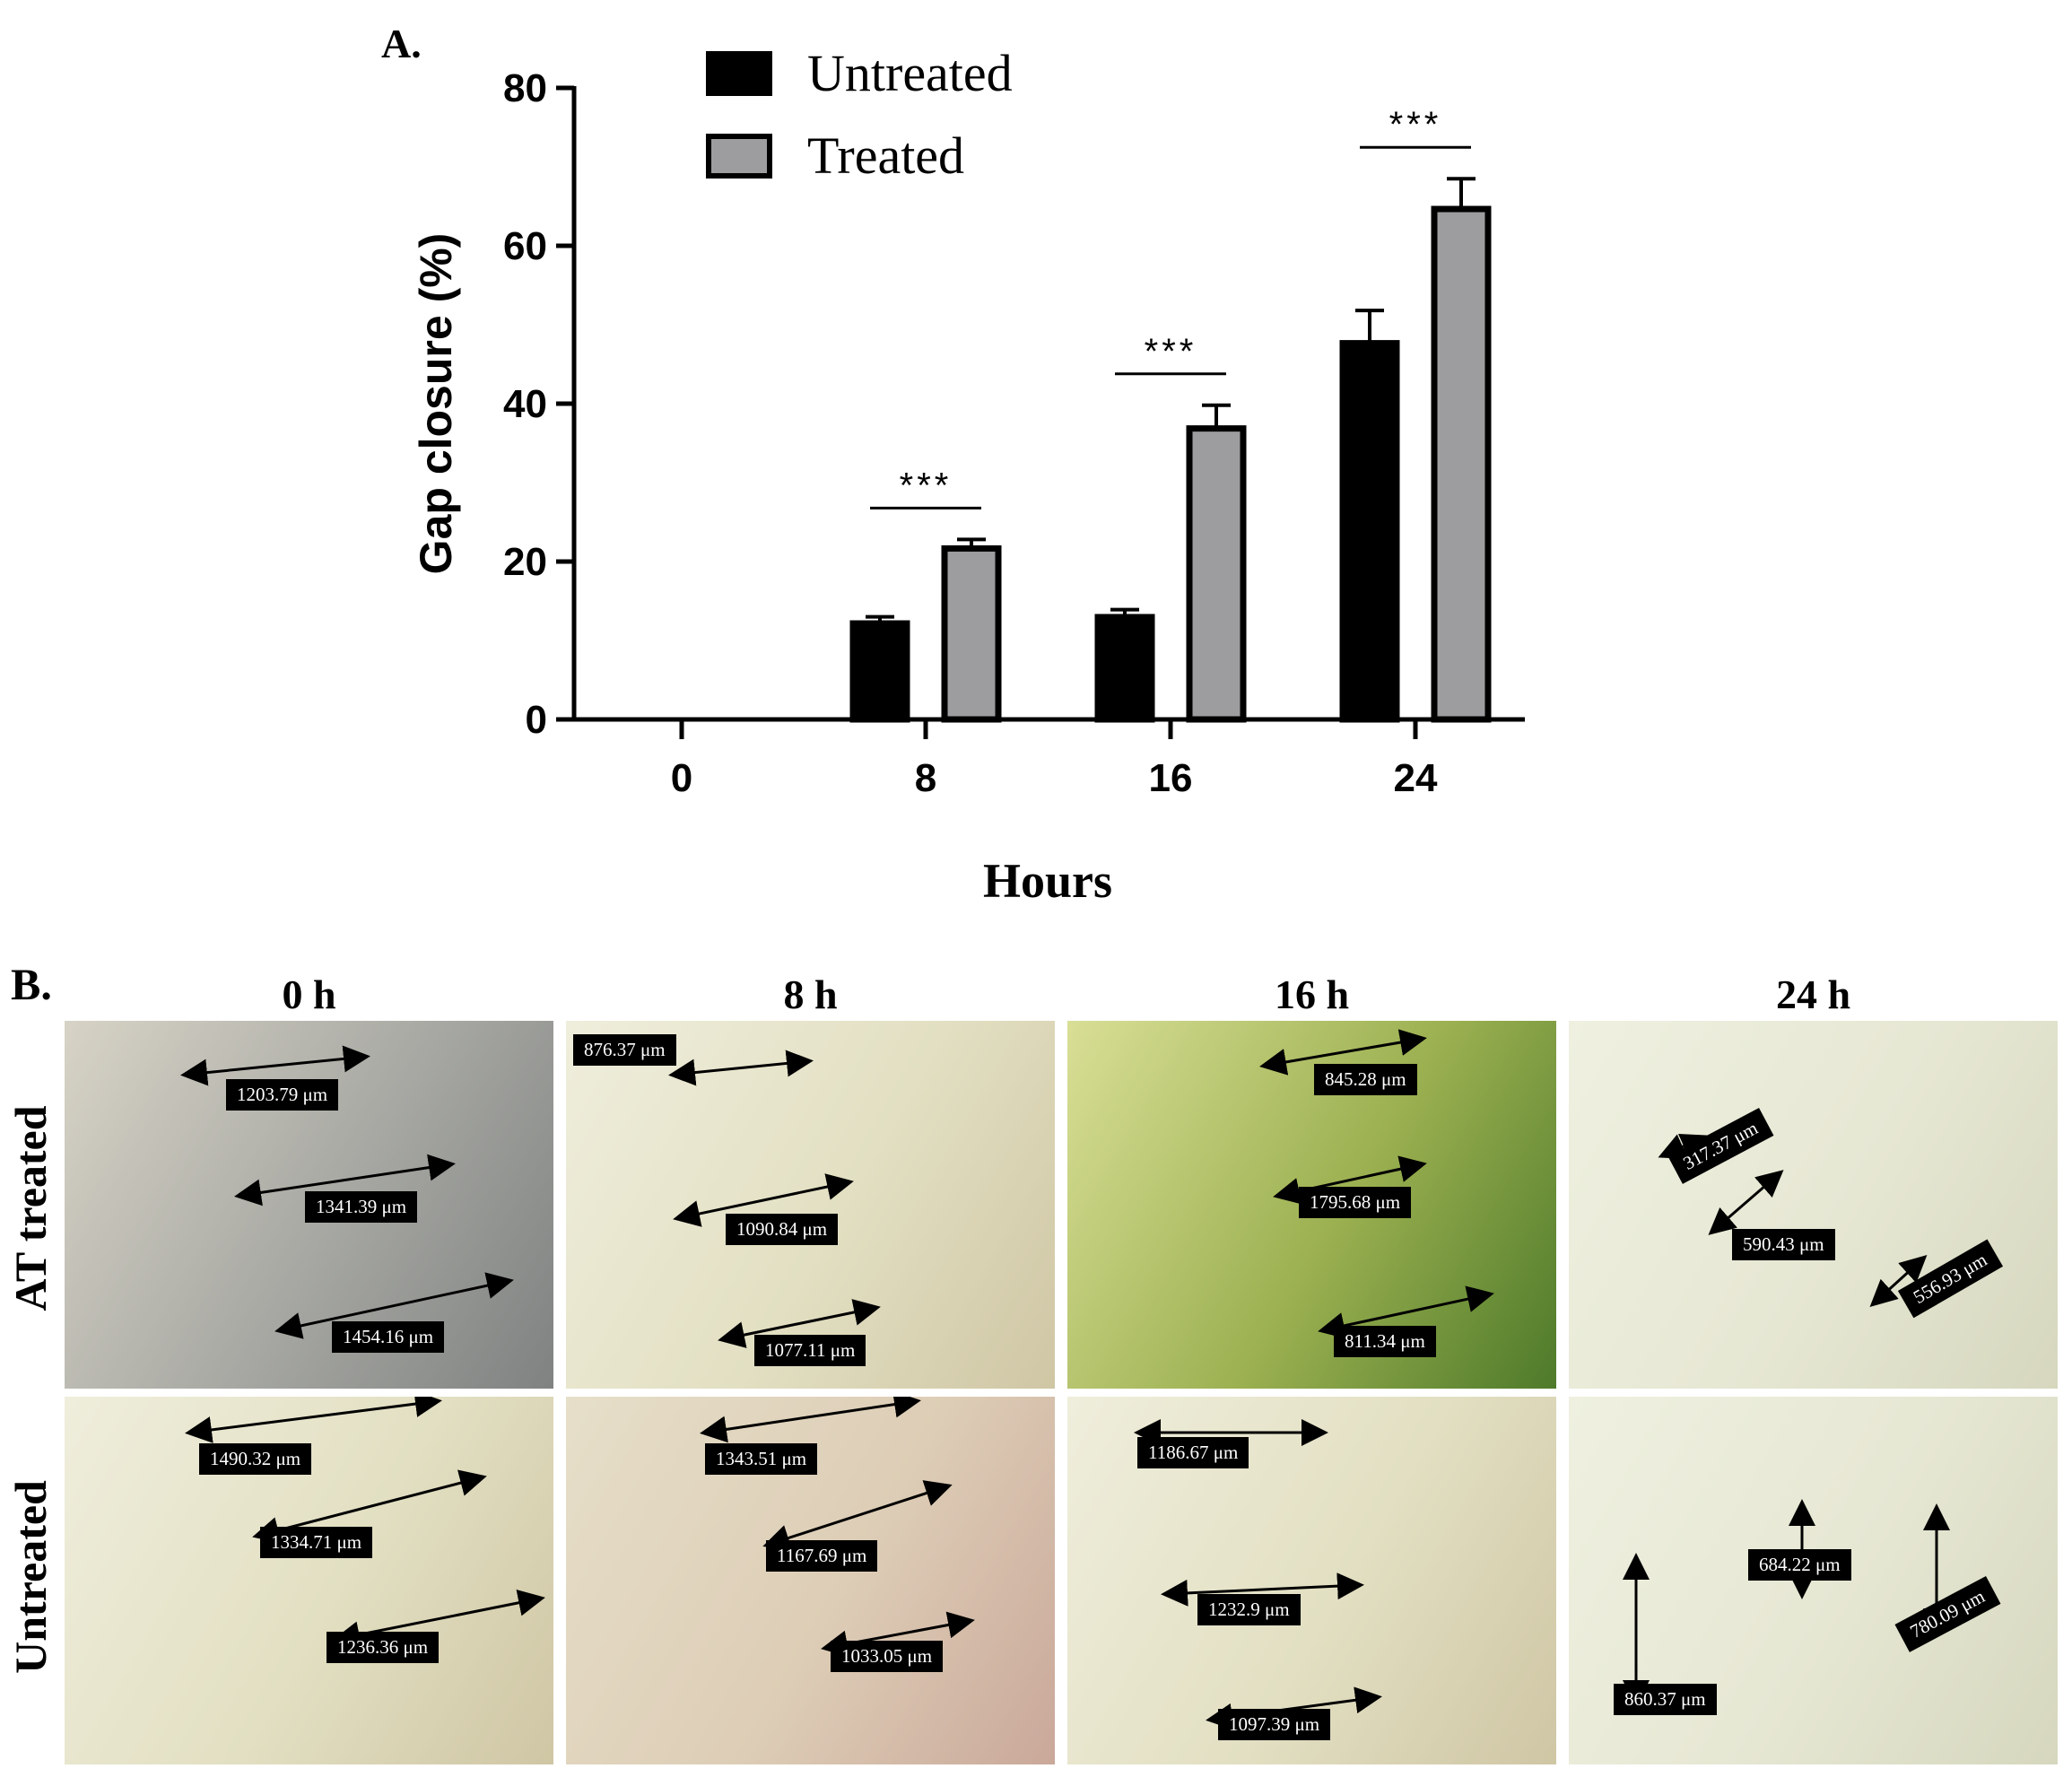 This screenshot has height=1786, width=2072. Describe the element at coordinates (1171, 778) in the screenshot. I see `x-tick-label: 16` at that location.